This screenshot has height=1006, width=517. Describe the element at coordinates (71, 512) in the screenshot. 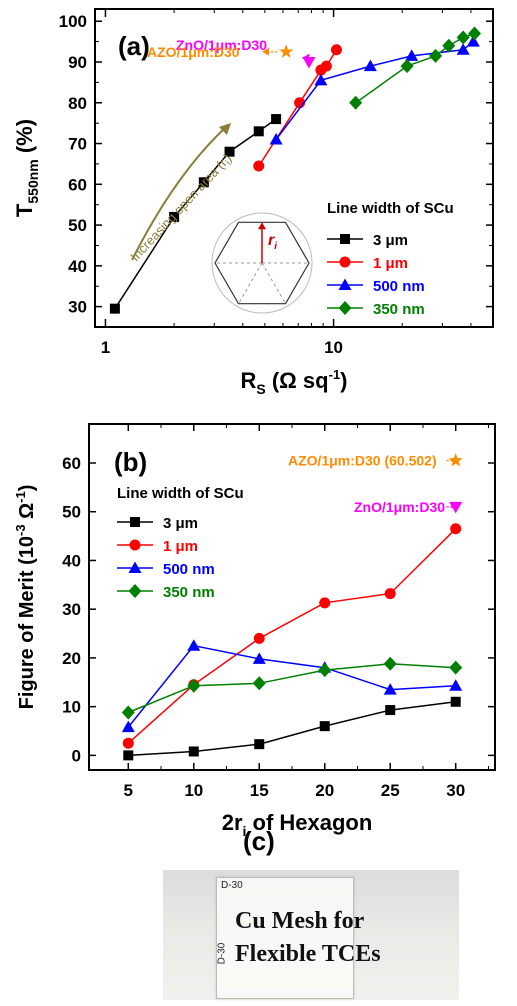

I see `y-tick-label-b: 50` at that location.